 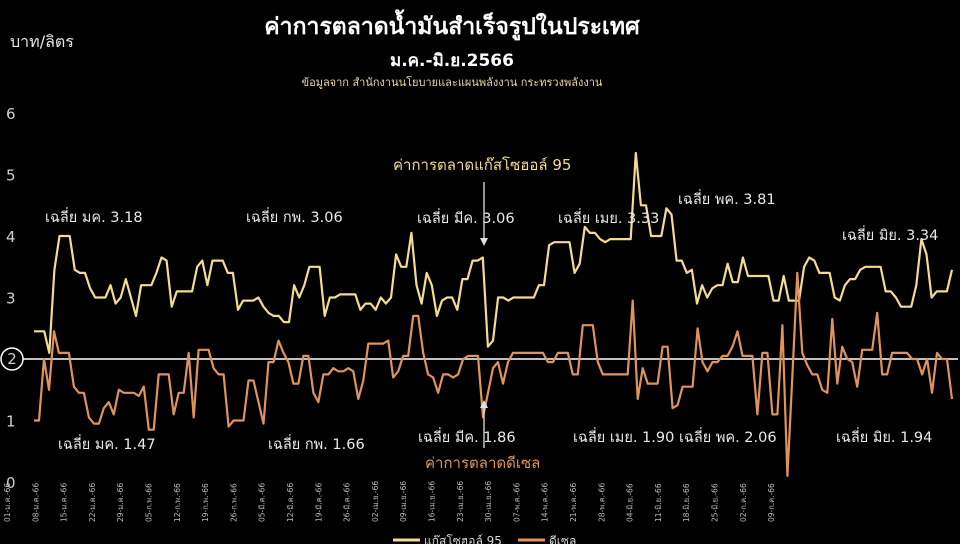 What do you see at coordinates (452, 25) in the screenshot?
I see `chart-title: ค่าการตลาดน้ำมันสำเร็จรูปในประเทศ` at bounding box center [452, 25].